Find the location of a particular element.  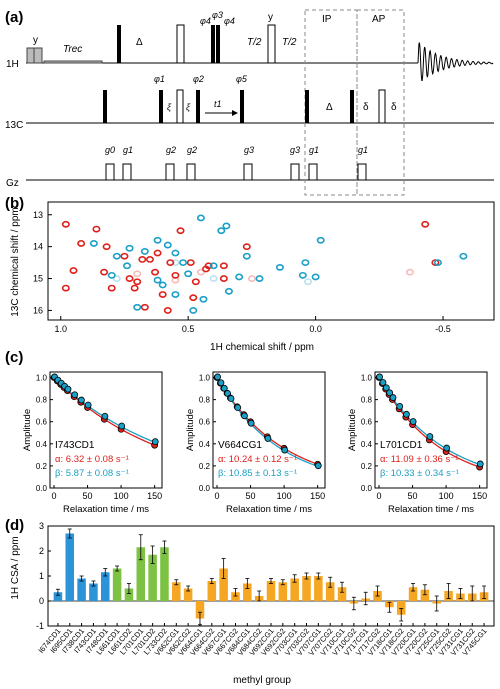

g-pulse-g2b is located at coordinates (191, 172).